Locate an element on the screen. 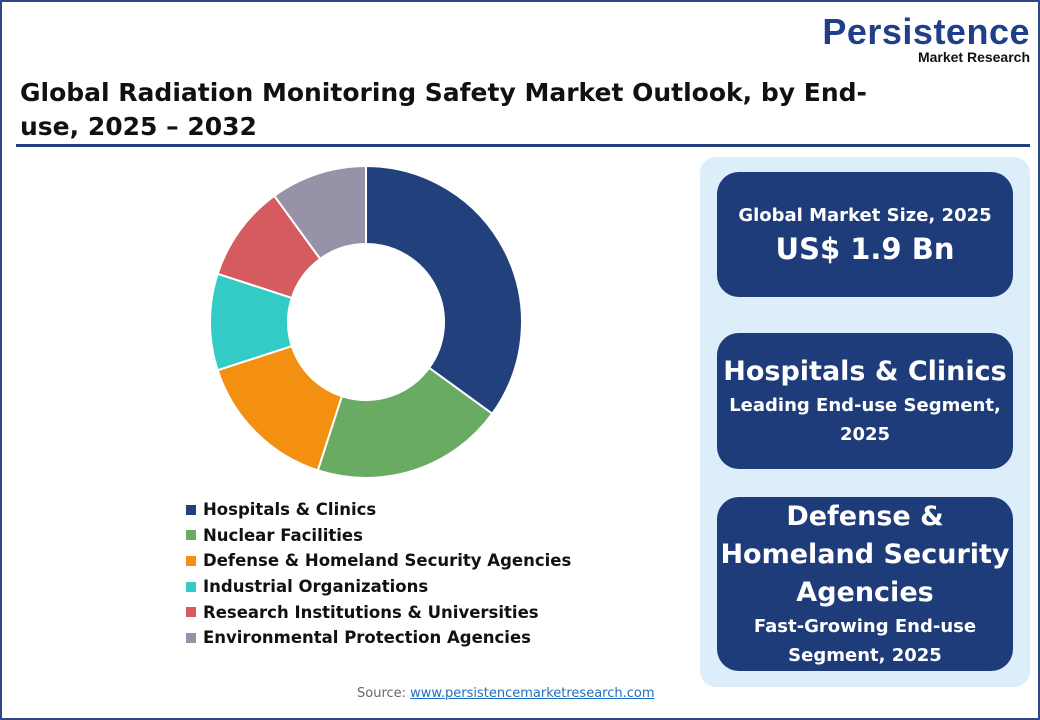 The width and height of the screenshot is (1040, 720). legend-item: Research Institutions & Universities is located at coordinates (378, 612).